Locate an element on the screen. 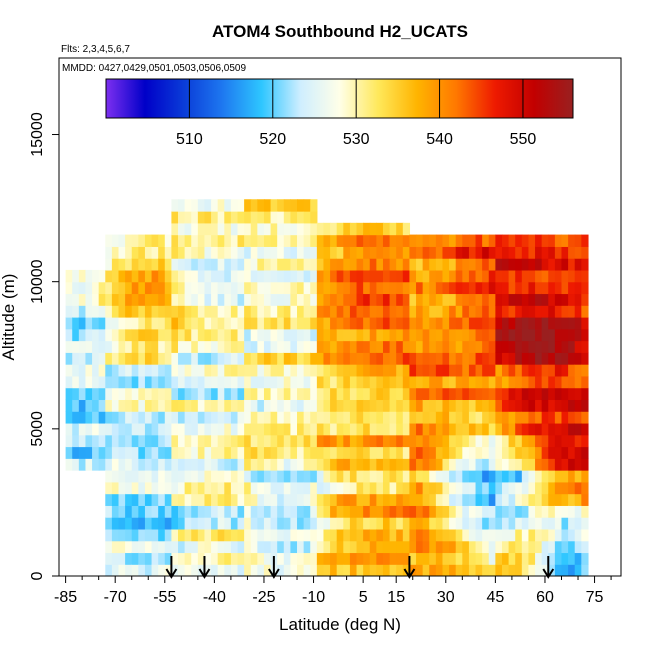  chart-subtitle-flights: Flts: 2,3,4,5,6,7 is located at coordinates (95, 49).